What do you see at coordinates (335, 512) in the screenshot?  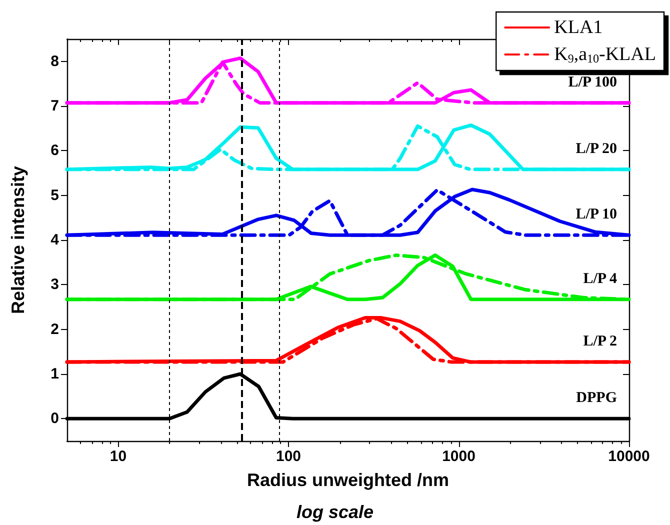 I see `text: log scale` at bounding box center [335, 512].